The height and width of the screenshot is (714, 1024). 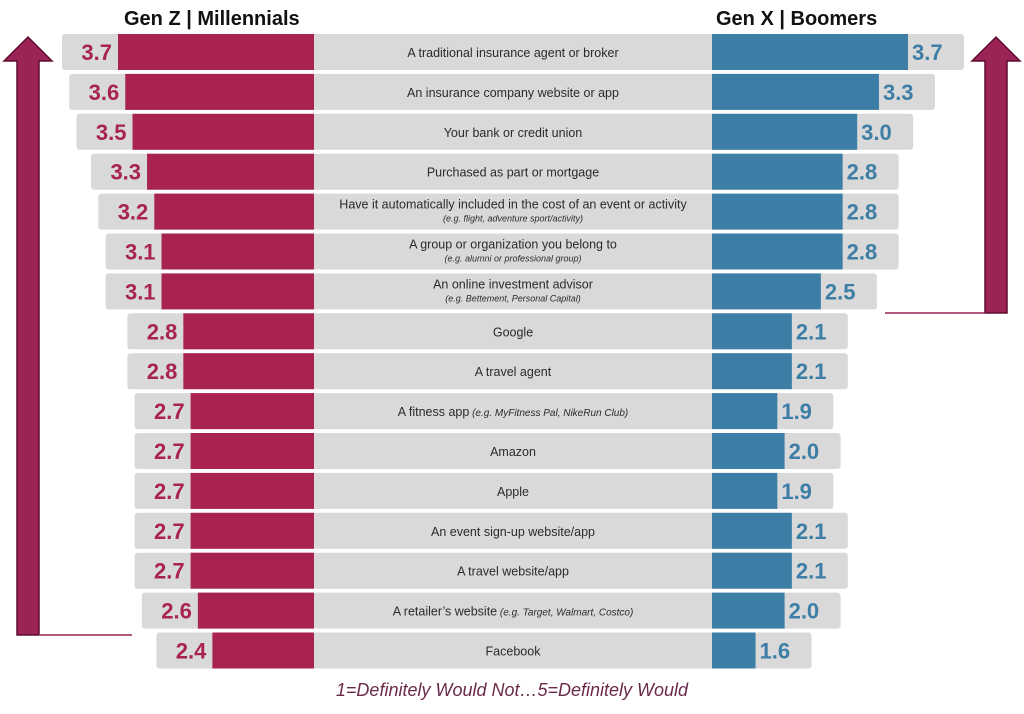 I want to click on left-arrow, so click(x=28, y=335).